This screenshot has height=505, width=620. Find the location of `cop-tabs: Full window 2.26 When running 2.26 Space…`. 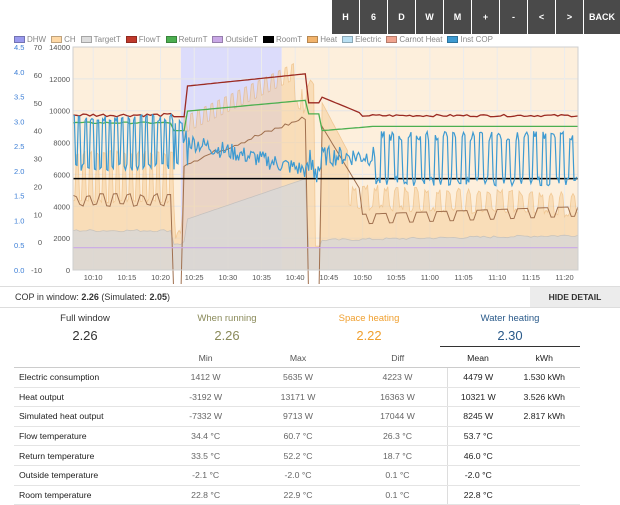

cop-tabs: Full window 2.26 When running 2.26 Space… is located at coordinates (297, 326).